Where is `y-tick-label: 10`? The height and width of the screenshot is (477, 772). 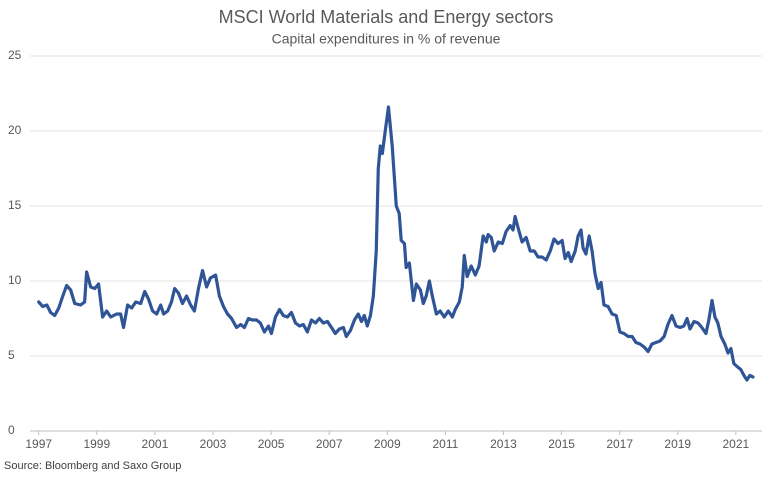
y-tick-label: 10 is located at coordinates (15, 280).